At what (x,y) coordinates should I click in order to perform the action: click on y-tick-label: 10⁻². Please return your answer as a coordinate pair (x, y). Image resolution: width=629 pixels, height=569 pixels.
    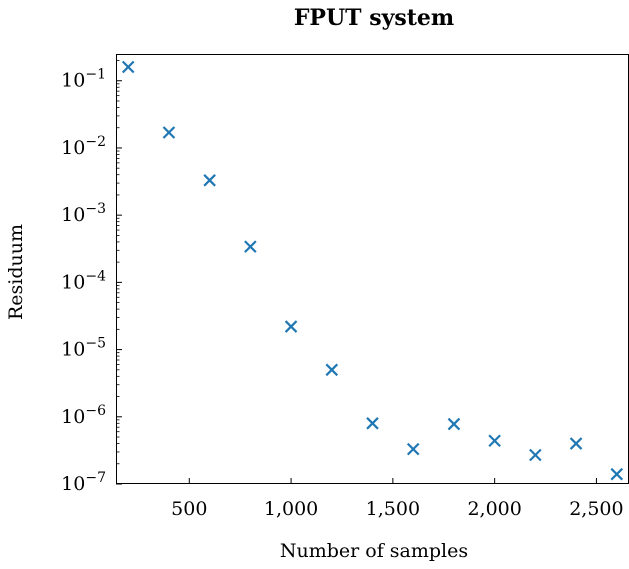
    Looking at the image, I should click on (83, 146).